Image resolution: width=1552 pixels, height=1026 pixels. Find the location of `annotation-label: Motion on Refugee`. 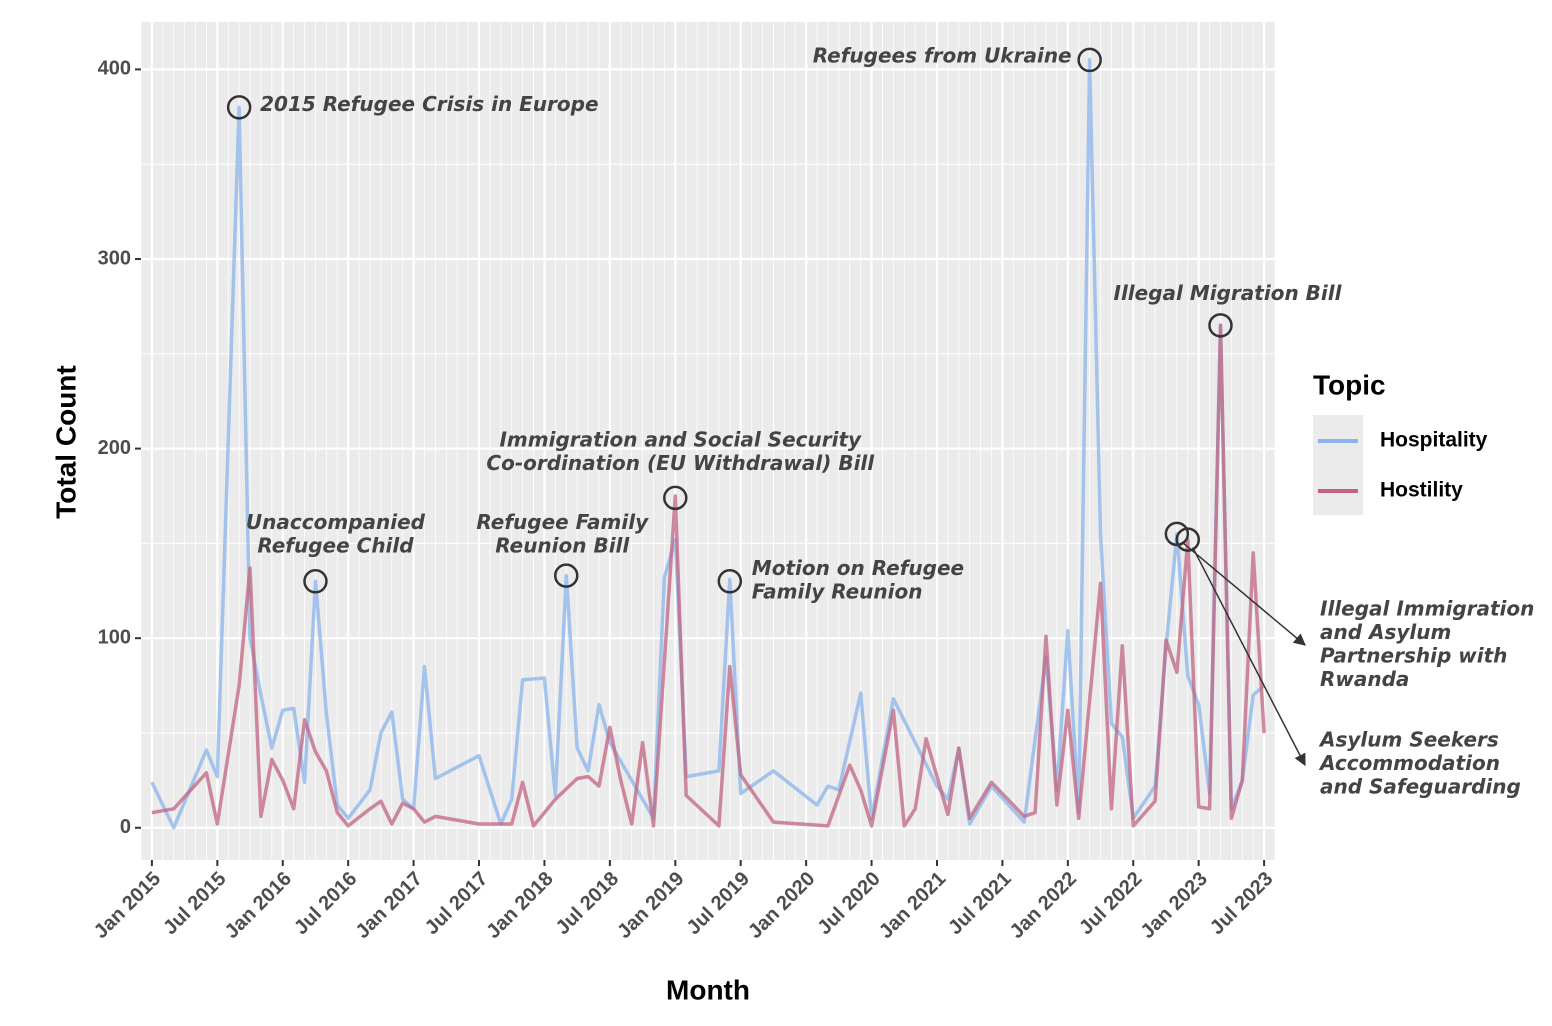

annotation-label: Motion on Refugee is located at coordinates (858, 568).